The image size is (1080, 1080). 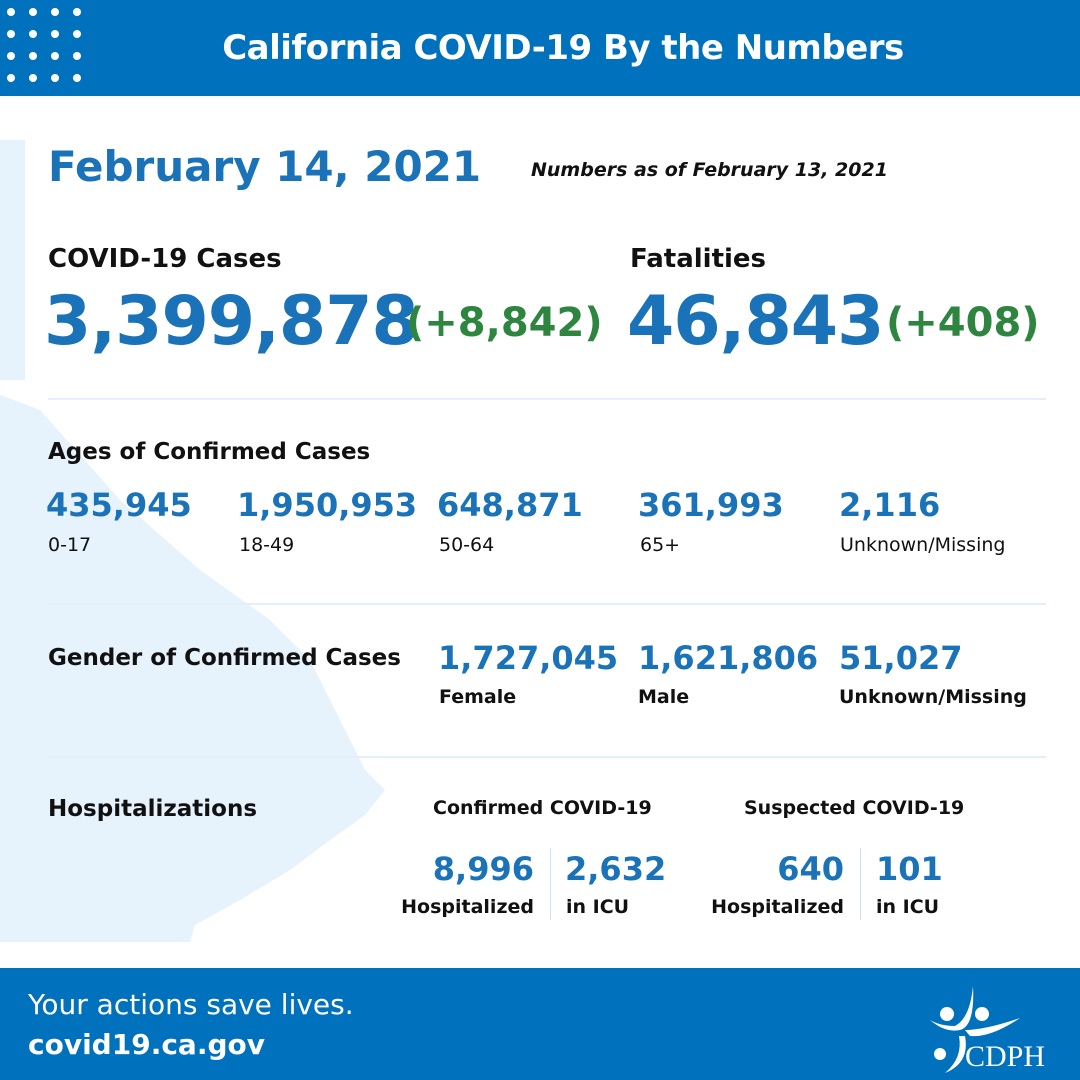 What do you see at coordinates (563, 48) in the screenshot?
I see `page-title: California COVID-19 By the Numbers` at bounding box center [563, 48].